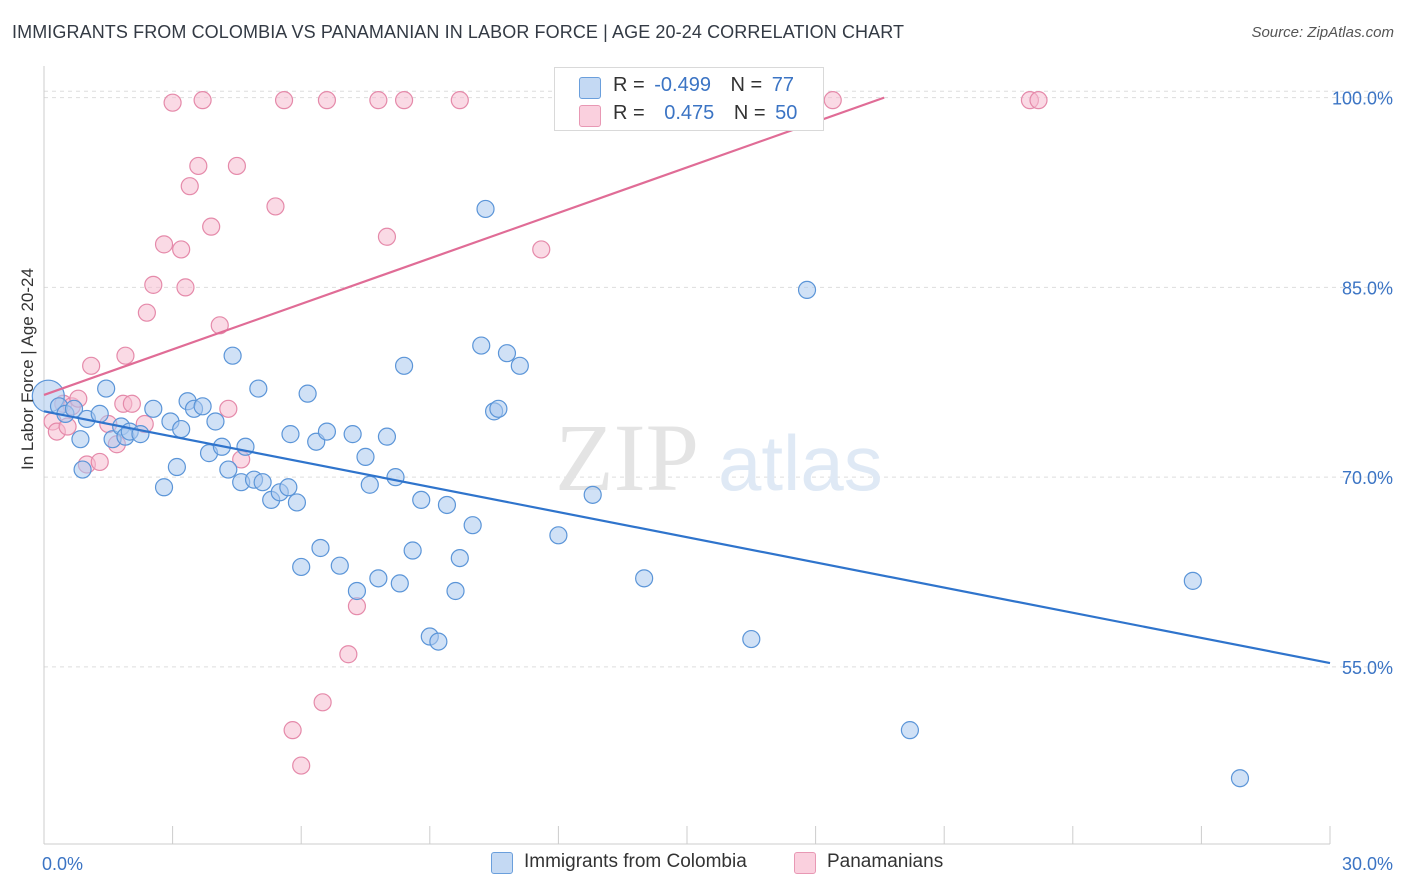  I want to click on legend-swatch-pink, so click(590, 116).